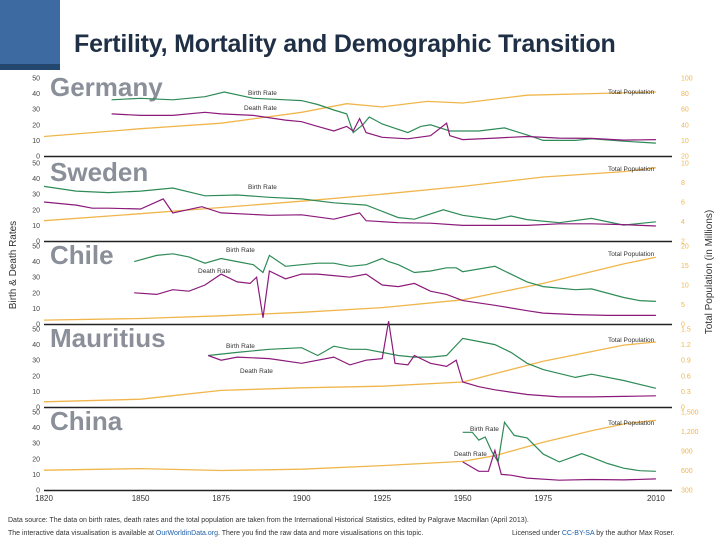 This screenshot has height=540, width=720. Describe the element at coordinates (686, 361) in the screenshot. I see `mauritius-right-tick: 0.9` at that location.